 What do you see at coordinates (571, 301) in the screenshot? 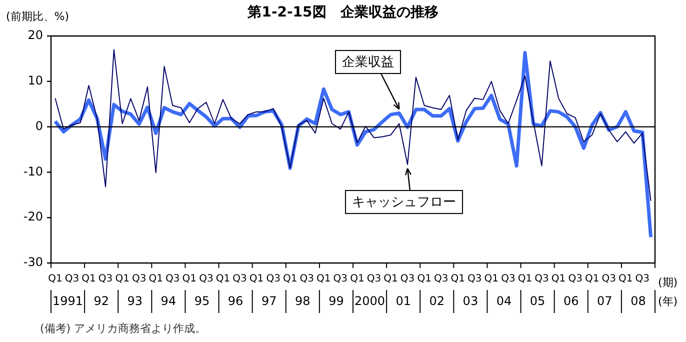
I see `text: 06` at bounding box center [571, 301].